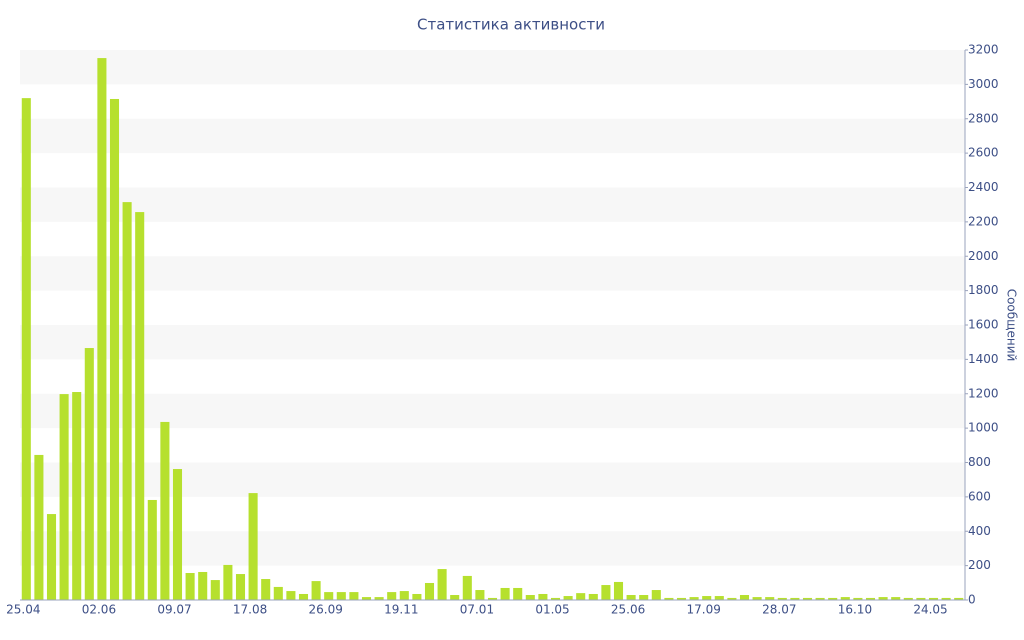  I want to click on y-tick-label: 2800, so click(983, 118).